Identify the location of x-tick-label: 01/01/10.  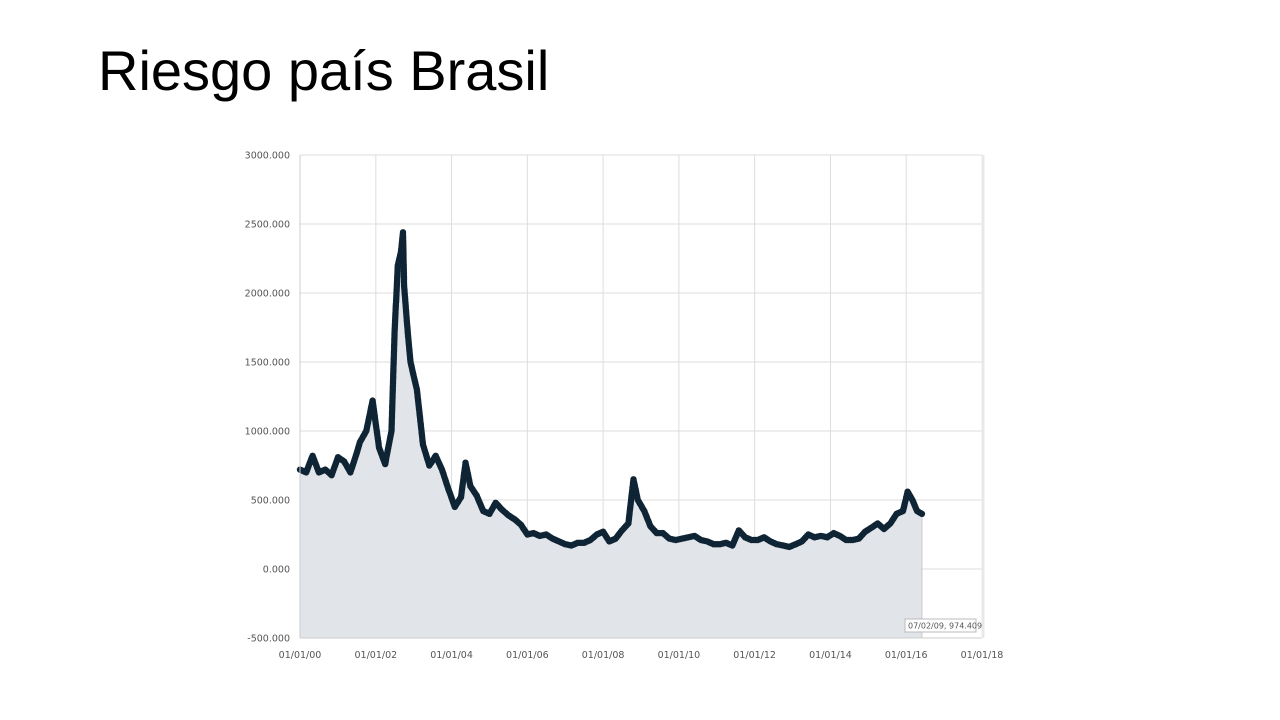
(679, 655).